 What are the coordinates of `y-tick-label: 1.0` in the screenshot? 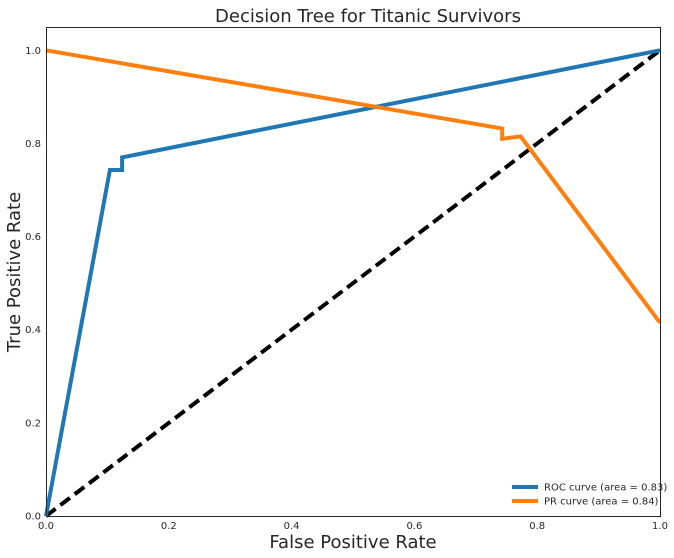 It's located at (33, 51).